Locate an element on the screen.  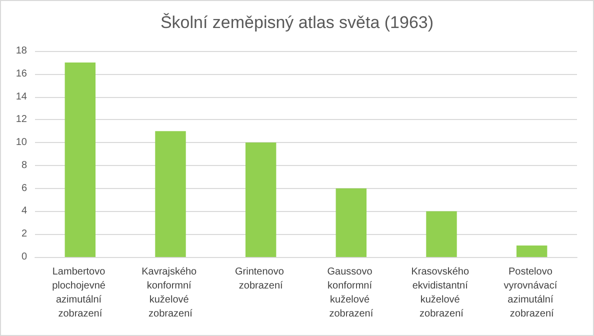
x-tick-label: Kavrajského konformní kuželové zobrazení is located at coordinates (171, 293).